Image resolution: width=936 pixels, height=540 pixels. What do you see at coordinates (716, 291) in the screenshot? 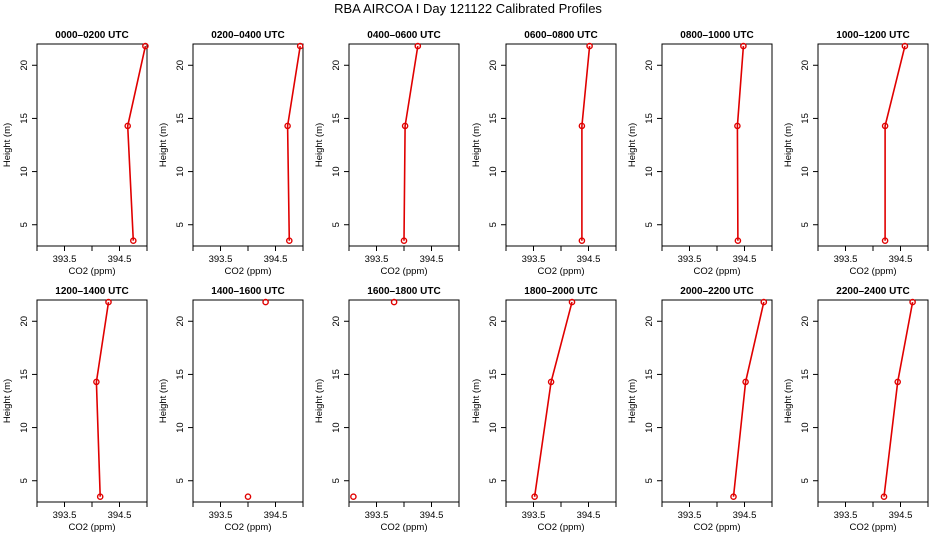
I see `panel-title: 2000–2200 UTC` at bounding box center [716, 291].